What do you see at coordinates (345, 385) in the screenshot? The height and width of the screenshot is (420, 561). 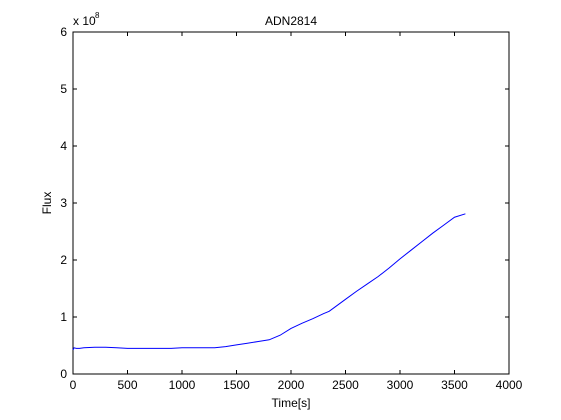 I see `x-tick-label: 2500` at bounding box center [345, 385].